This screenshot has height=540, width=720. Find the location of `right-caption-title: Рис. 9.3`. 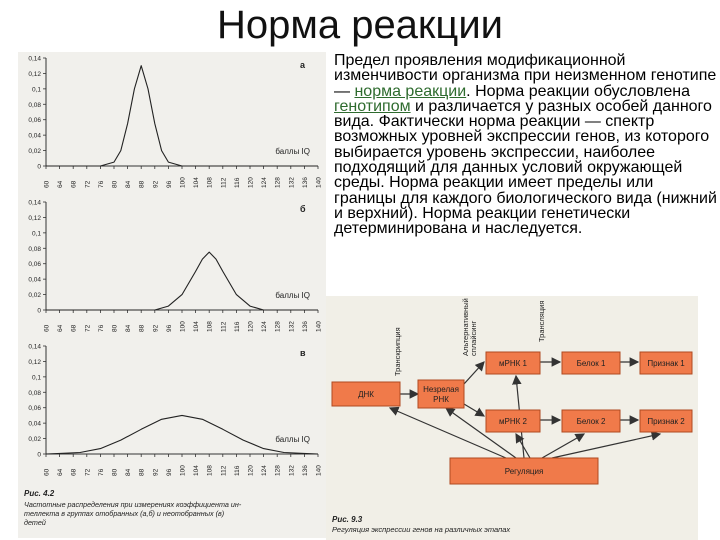

right-caption-title: Рис. 9.3 is located at coordinates (347, 519).